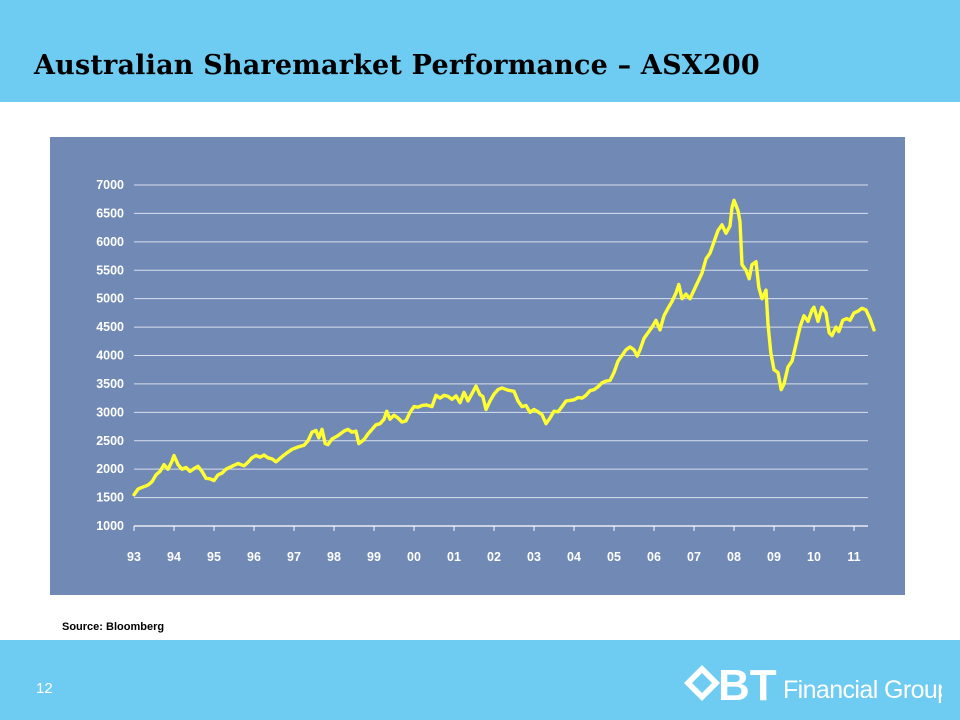 This screenshot has width=960, height=720. What do you see at coordinates (113, 627) in the screenshot?
I see `source-note: Source: Bloomberg` at bounding box center [113, 627].